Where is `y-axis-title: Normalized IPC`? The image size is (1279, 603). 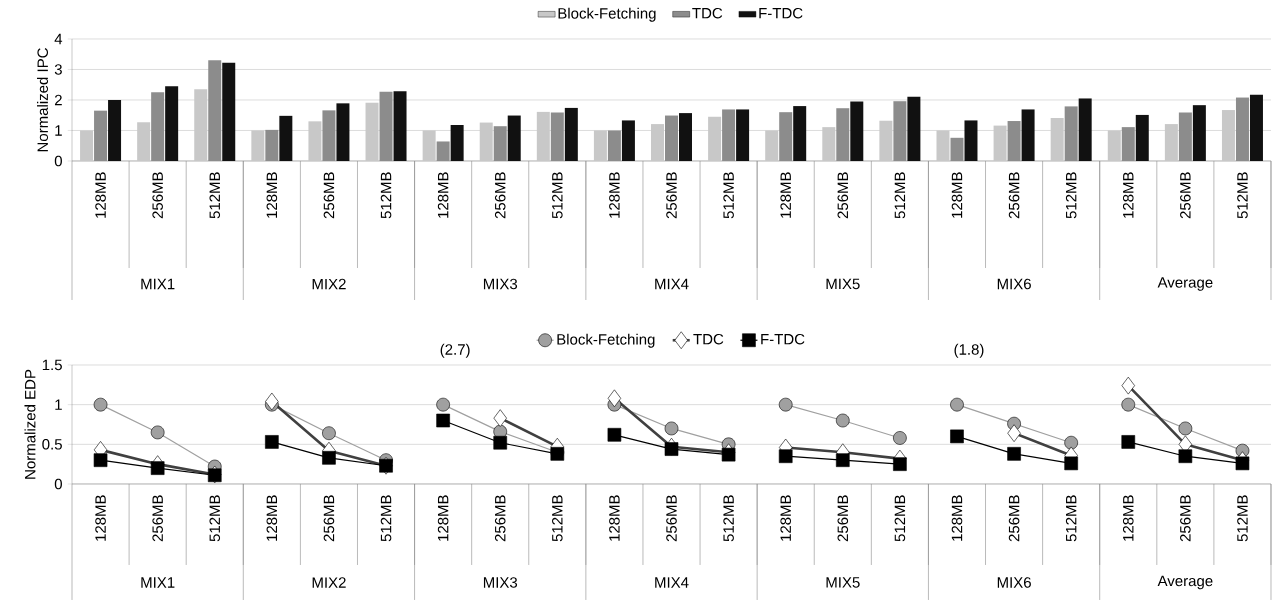 y-axis-title: Normalized IPC is located at coordinates (43, 100).